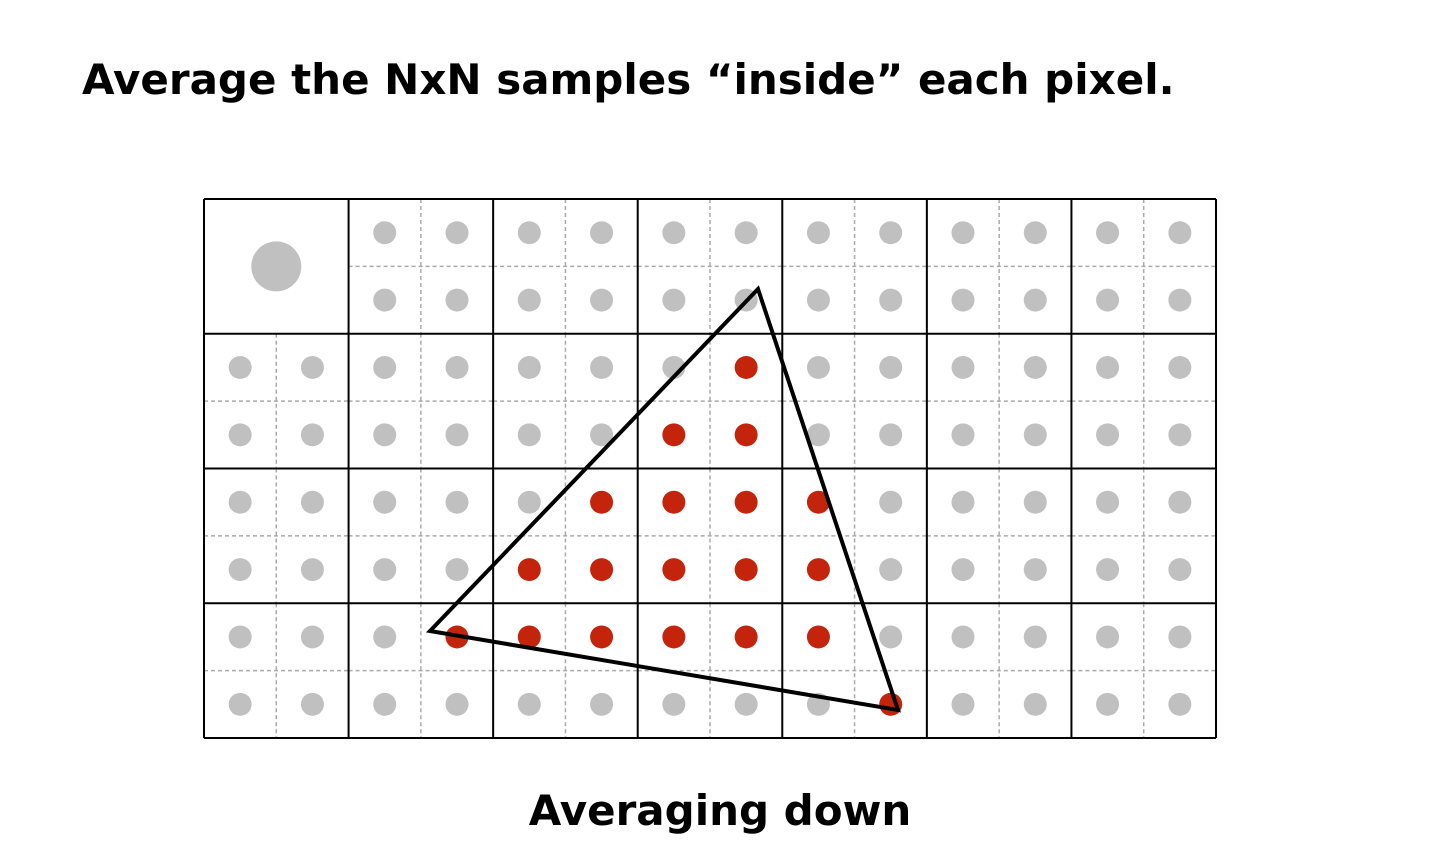  I want to click on pixel-sample, so click(276, 266).